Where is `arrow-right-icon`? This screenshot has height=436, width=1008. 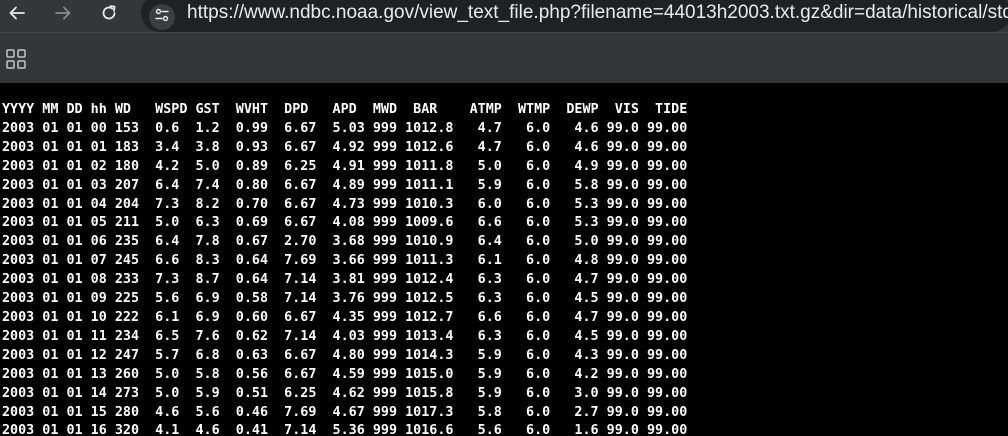 arrow-right-icon is located at coordinates (63, 13).